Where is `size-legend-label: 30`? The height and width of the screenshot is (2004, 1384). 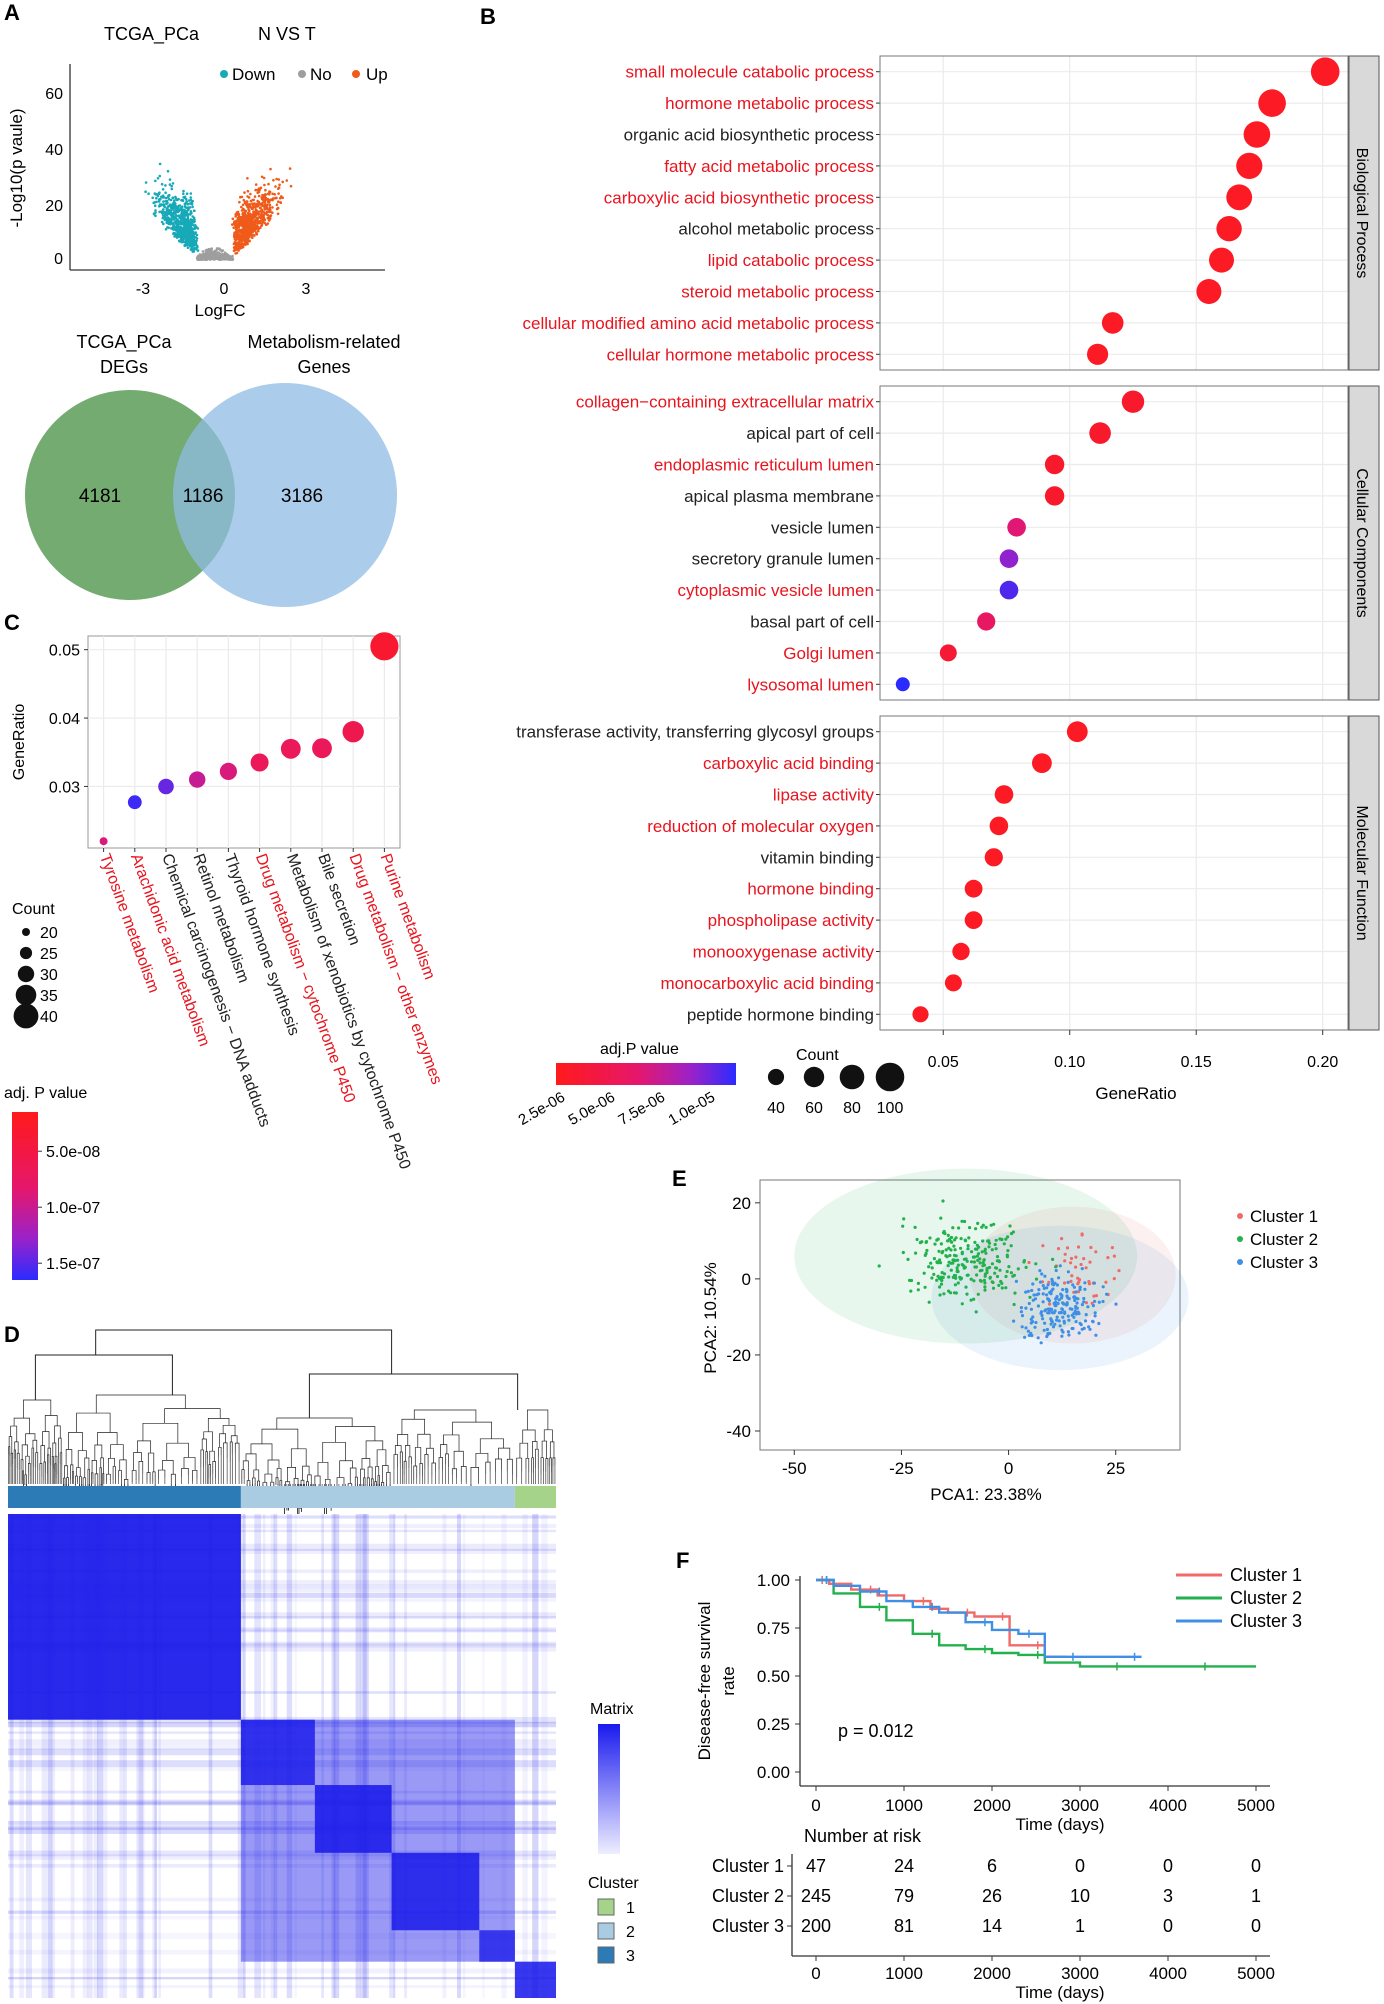
size-legend-label: 30 is located at coordinates (49, 975).